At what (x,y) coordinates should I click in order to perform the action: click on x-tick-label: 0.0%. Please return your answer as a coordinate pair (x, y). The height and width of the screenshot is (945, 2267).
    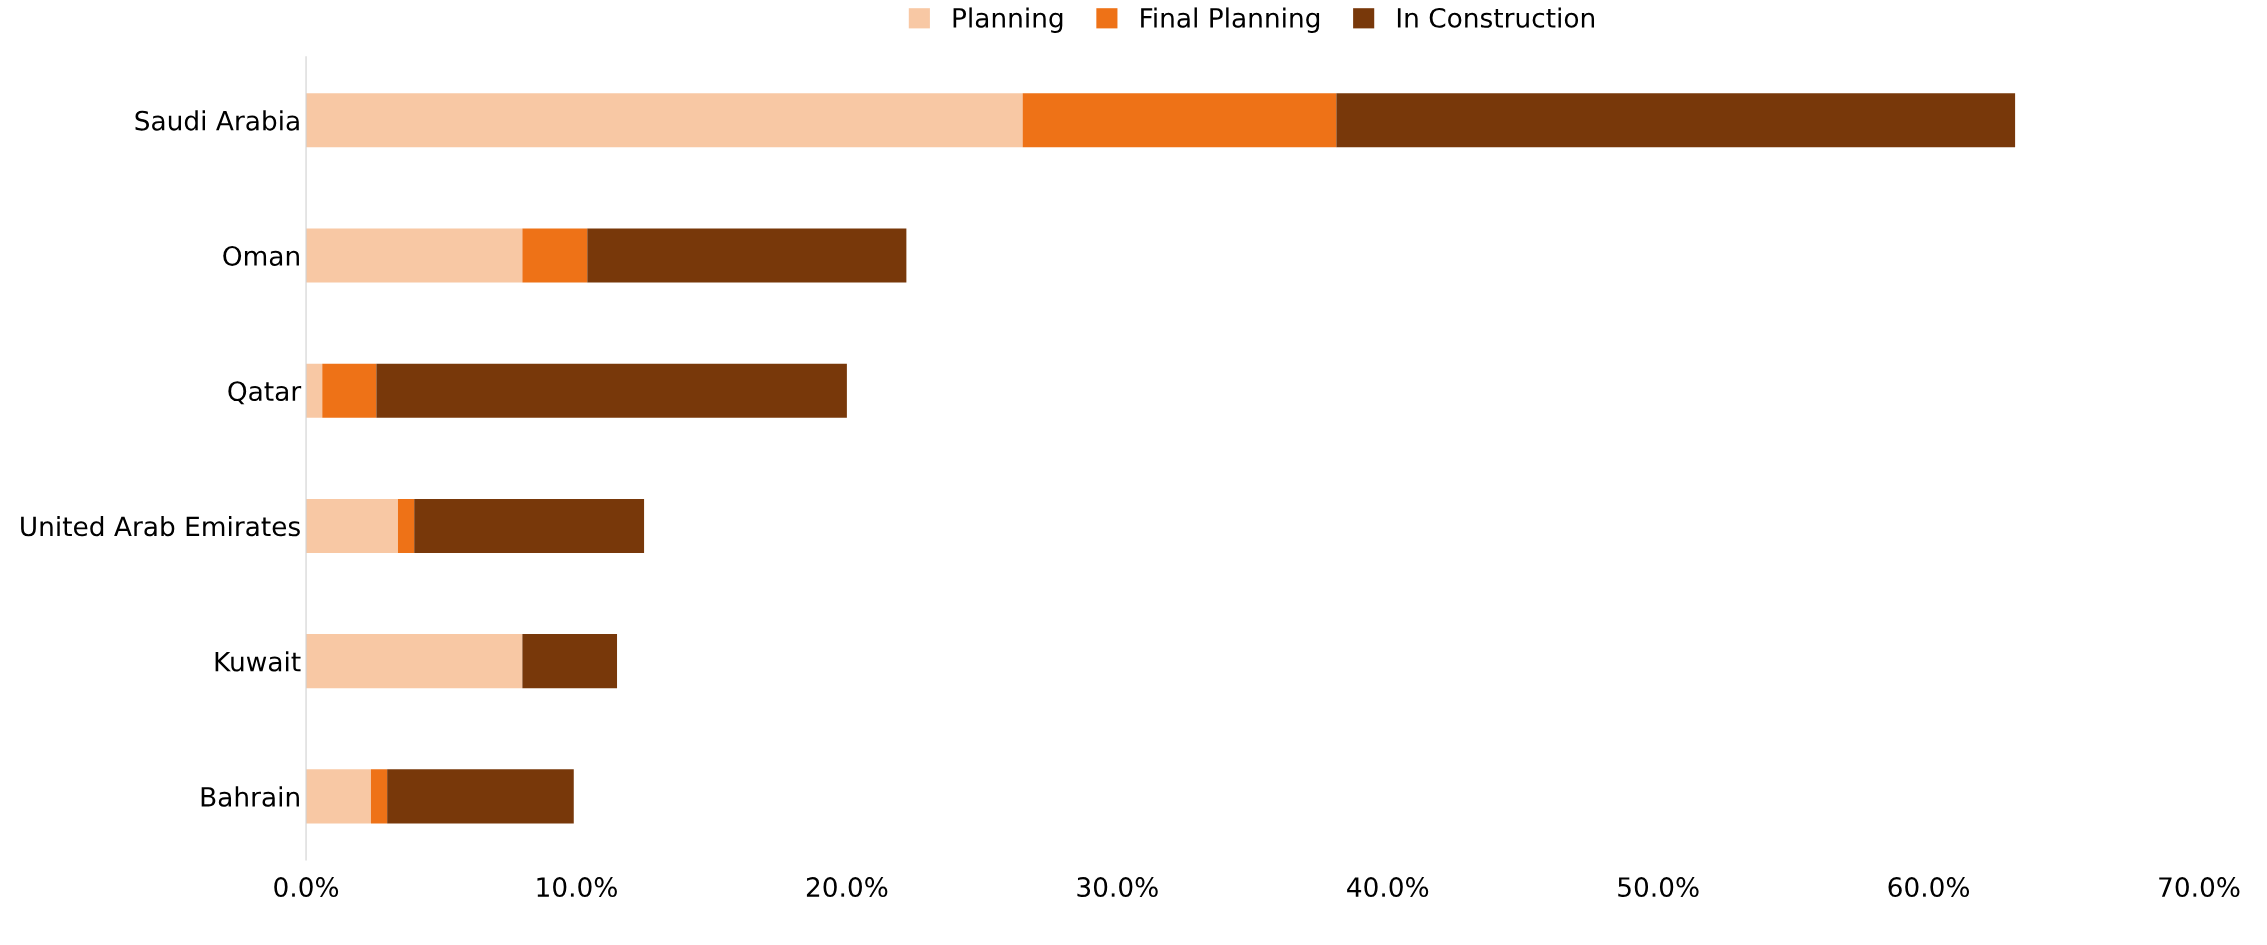
    Looking at the image, I should click on (306, 887).